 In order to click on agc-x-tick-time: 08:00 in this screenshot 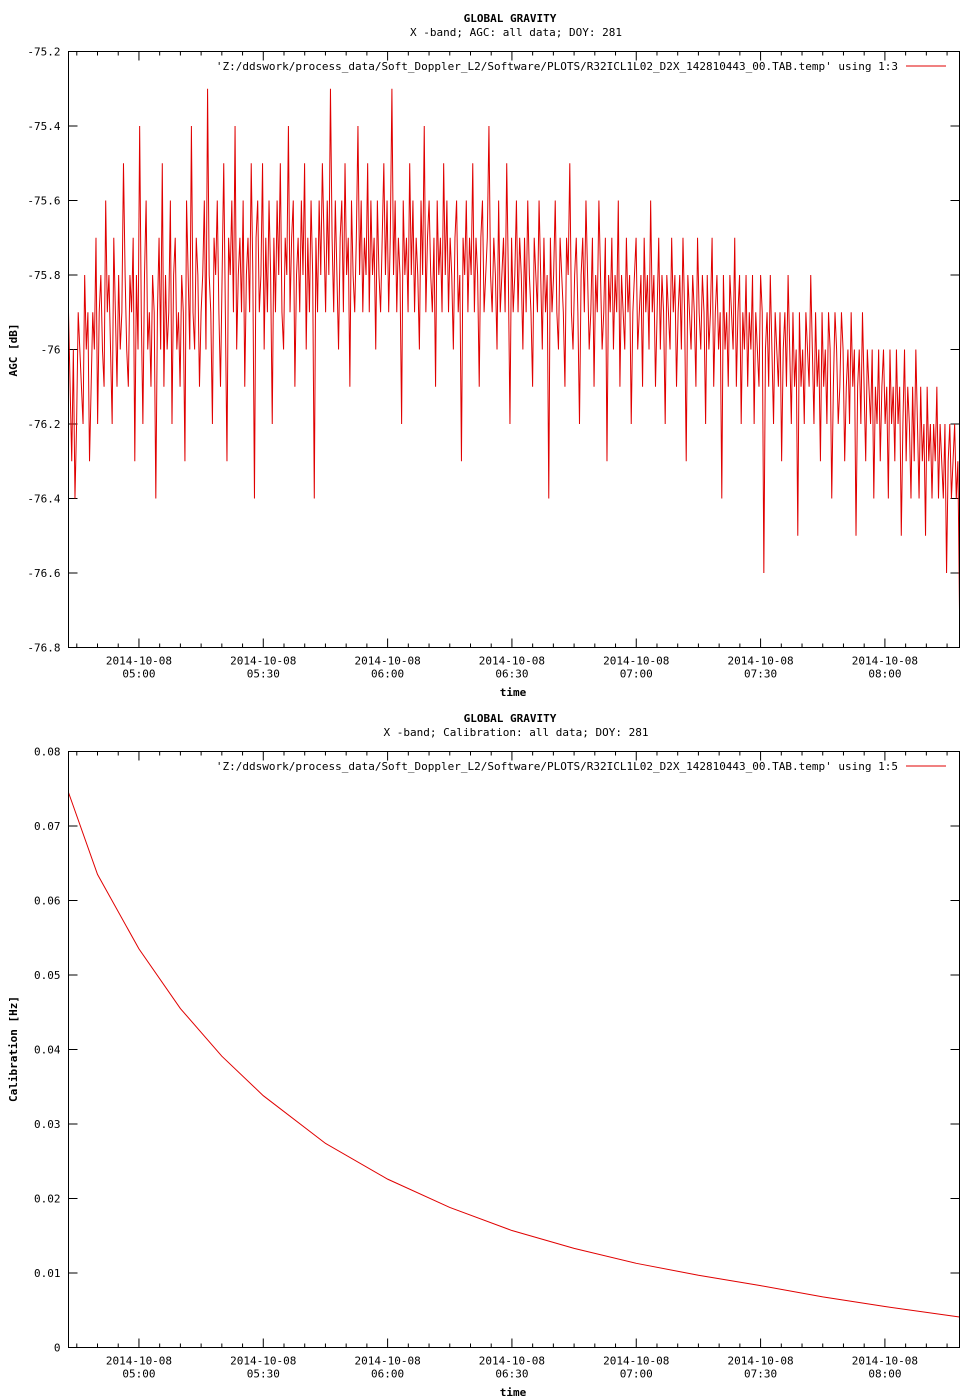, I will do `click(884, 674)`.